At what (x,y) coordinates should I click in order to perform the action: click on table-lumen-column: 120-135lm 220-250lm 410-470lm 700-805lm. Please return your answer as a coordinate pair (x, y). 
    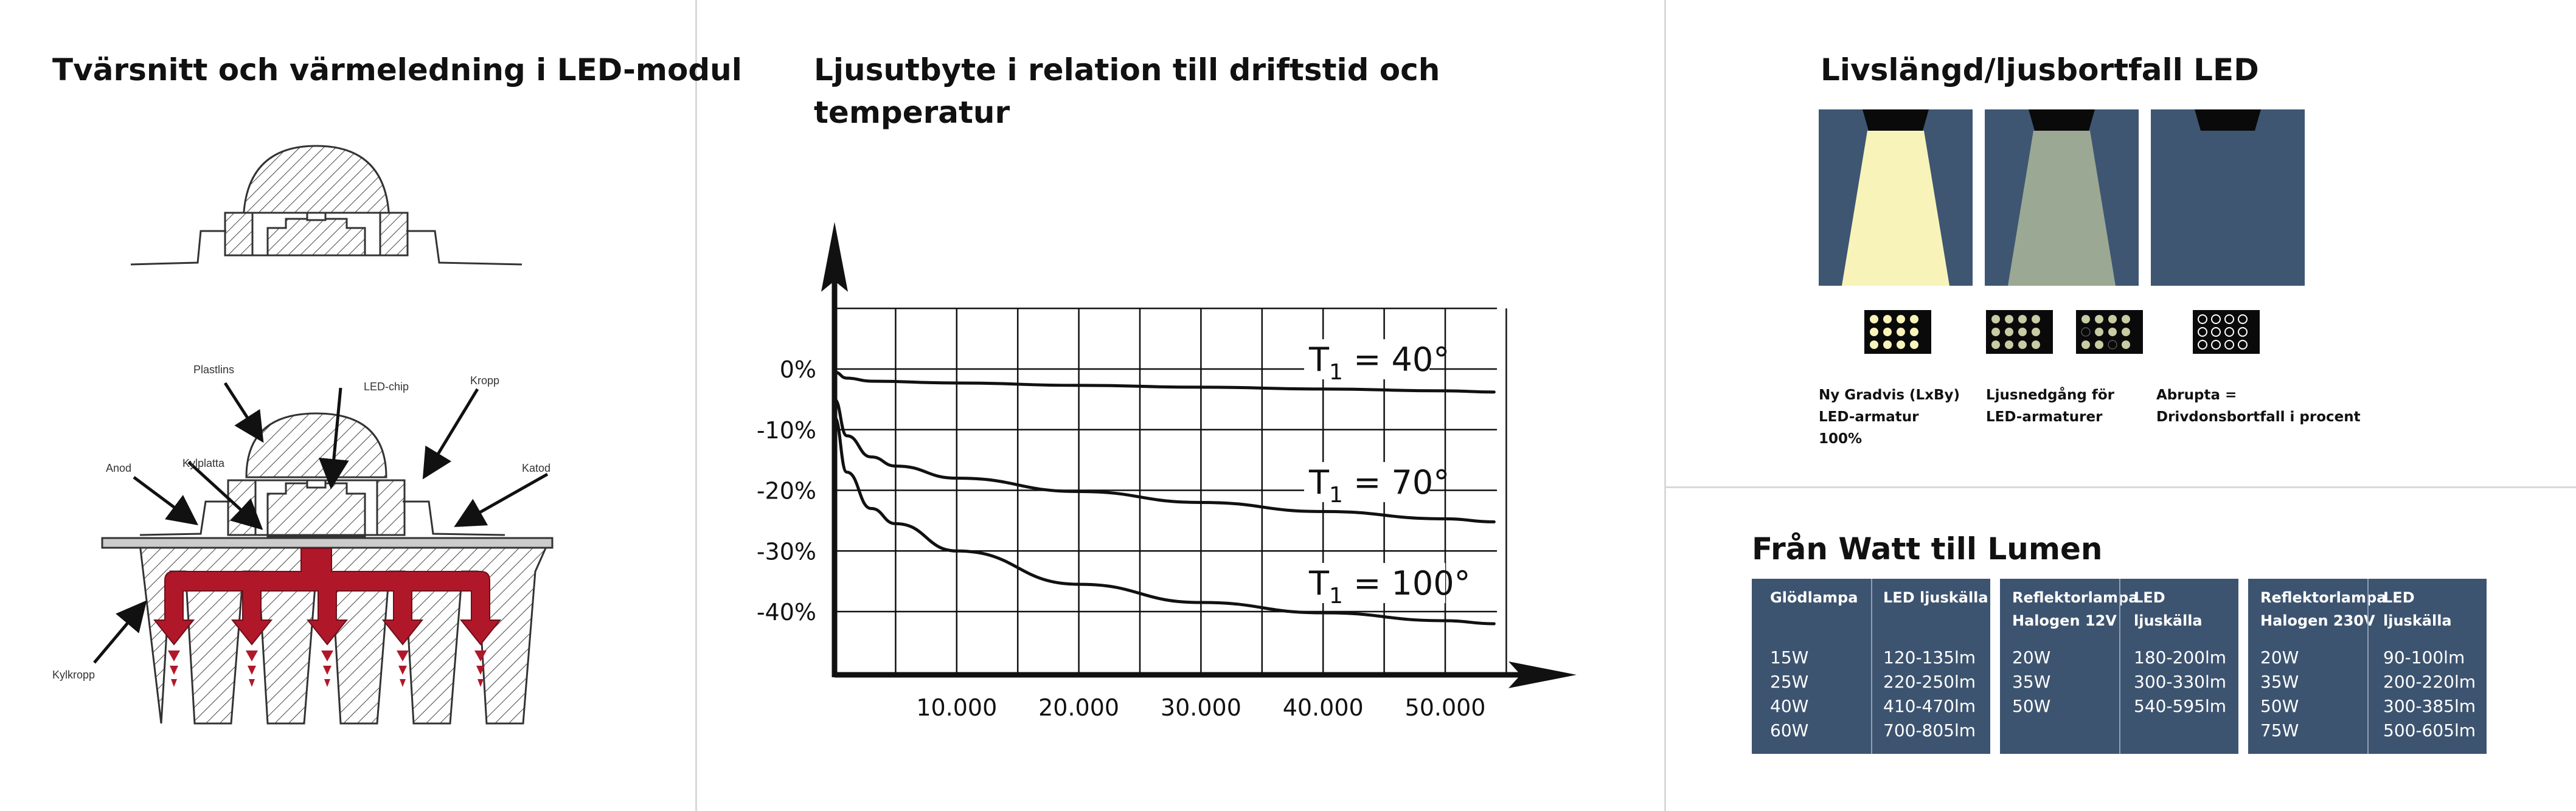
    Looking at the image, I should click on (1929, 694).